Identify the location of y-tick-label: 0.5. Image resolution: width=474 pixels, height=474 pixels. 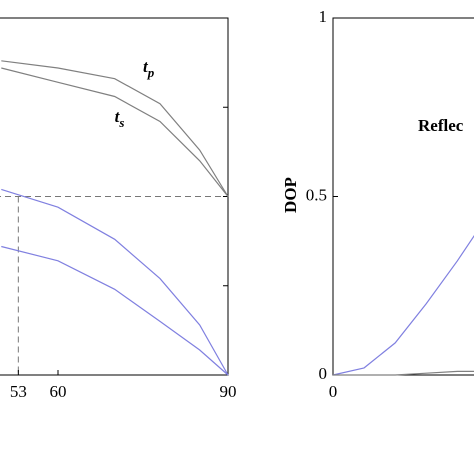
(316, 194).